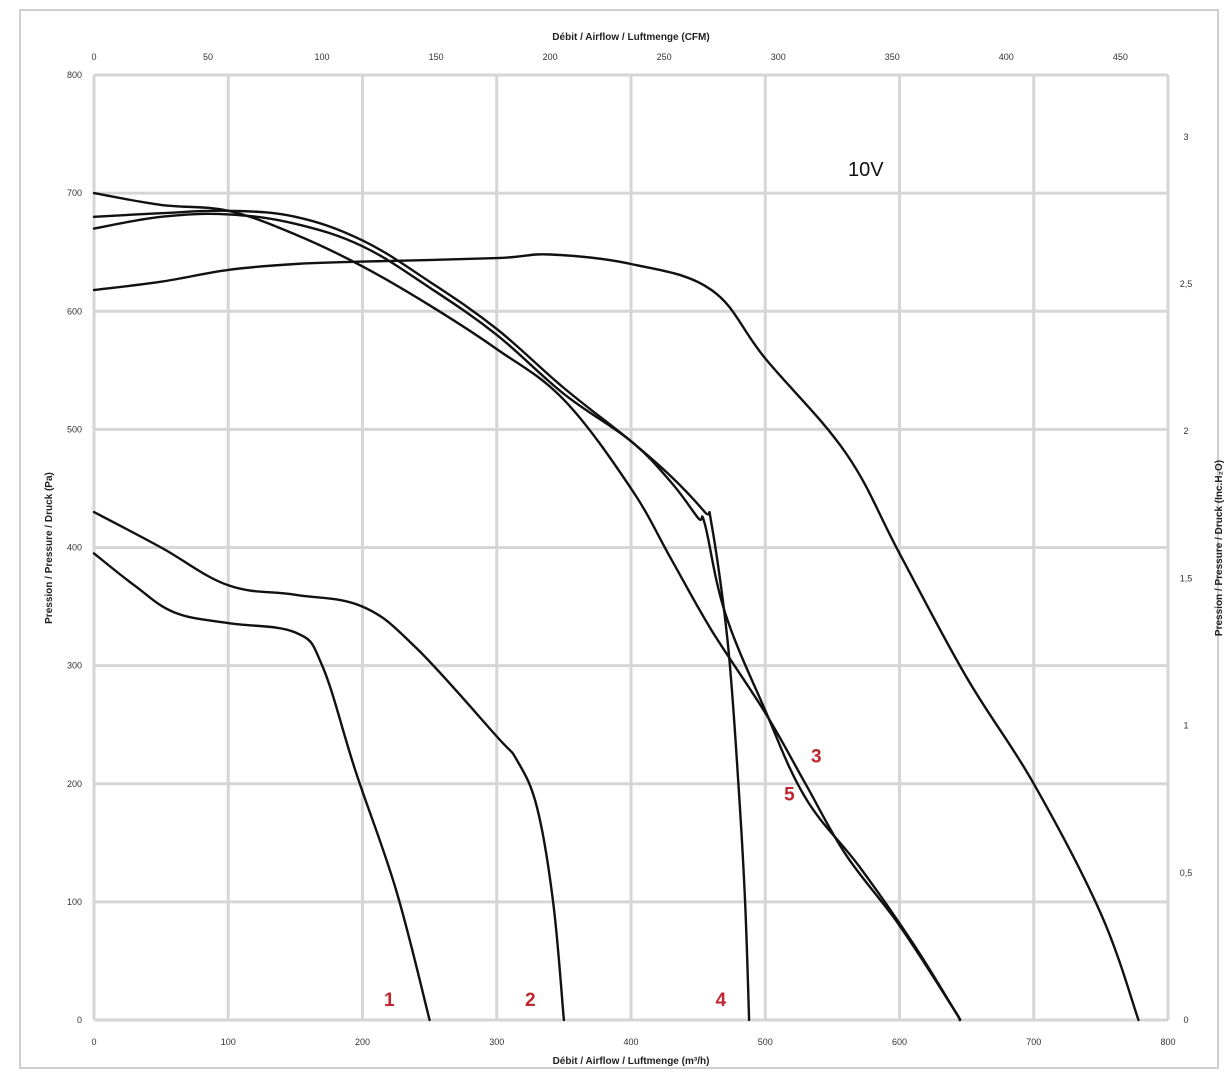  What do you see at coordinates (630, 37) in the screenshot?
I see `x-top-axis-title: Débit / Airflow / Luftmenge (CFM)` at bounding box center [630, 37].